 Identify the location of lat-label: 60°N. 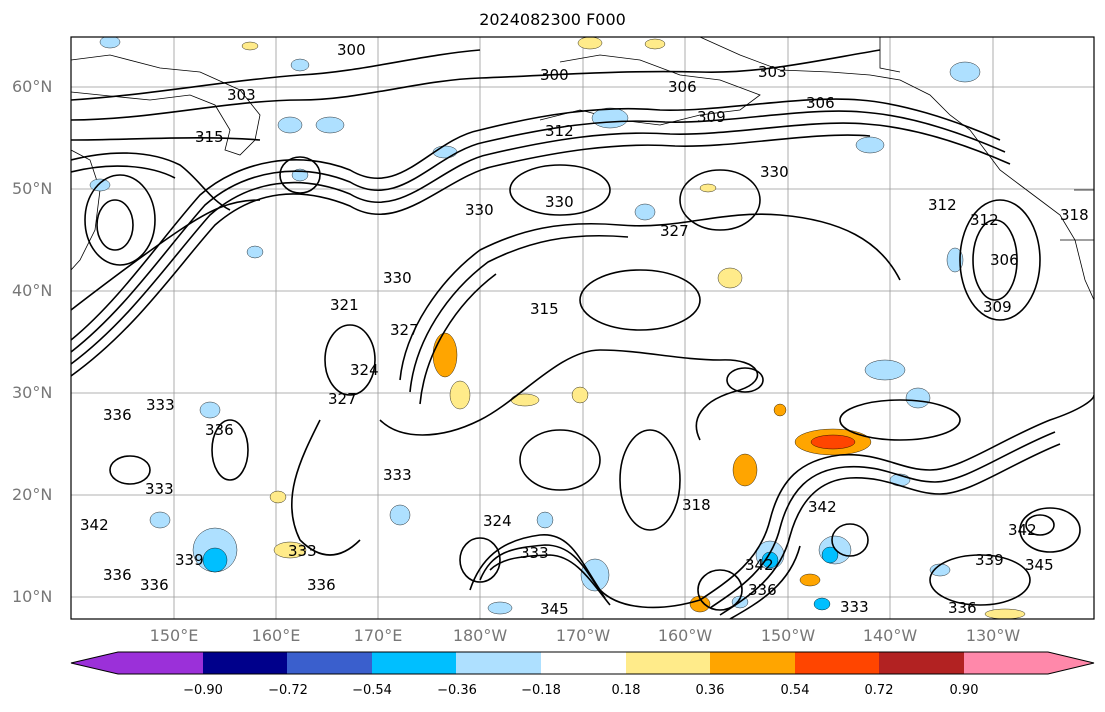
(32, 86).